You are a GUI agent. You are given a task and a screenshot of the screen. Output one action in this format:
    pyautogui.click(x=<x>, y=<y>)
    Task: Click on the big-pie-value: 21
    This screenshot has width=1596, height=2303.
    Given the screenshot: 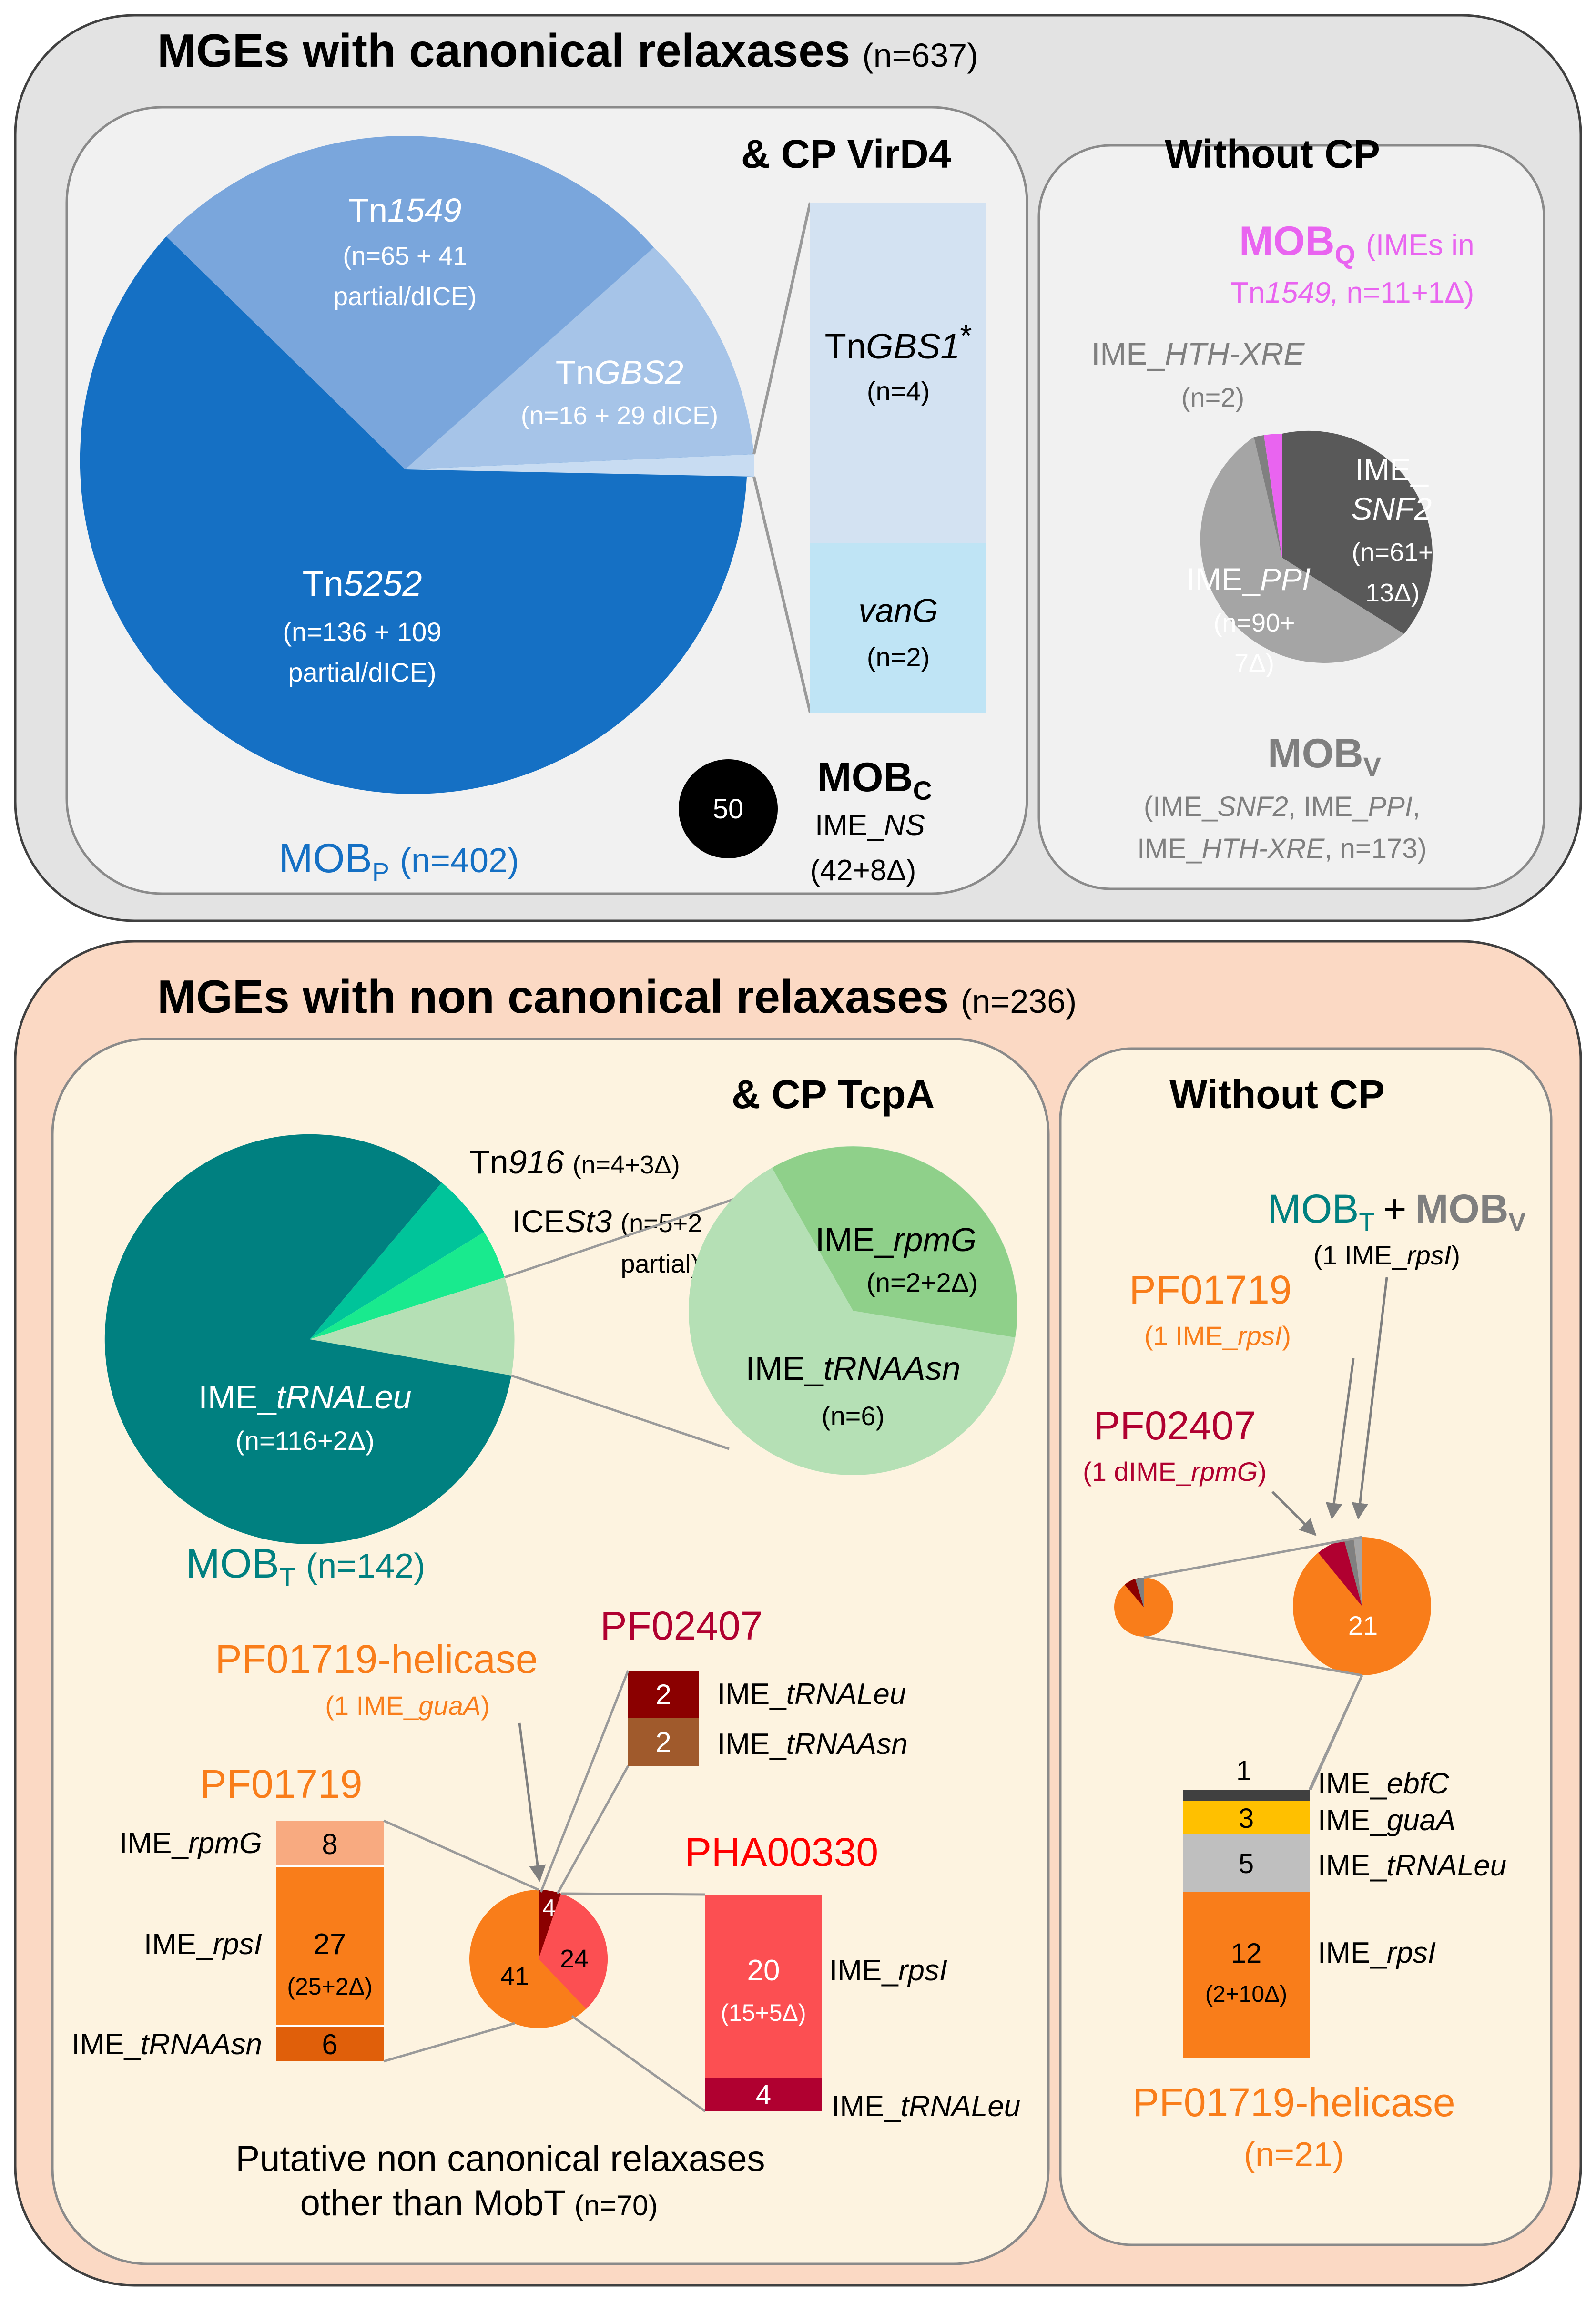 What is the action you would take?
    pyautogui.click(x=1363, y=1625)
    